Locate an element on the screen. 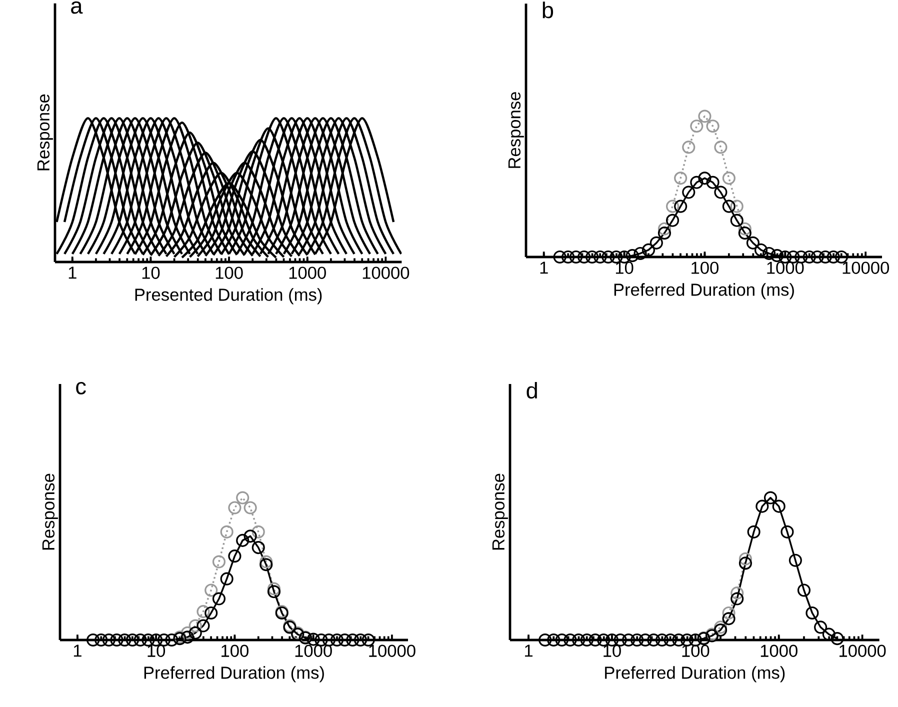 This screenshot has width=898, height=707. chart-title: a is located at coordinates (77, 7).